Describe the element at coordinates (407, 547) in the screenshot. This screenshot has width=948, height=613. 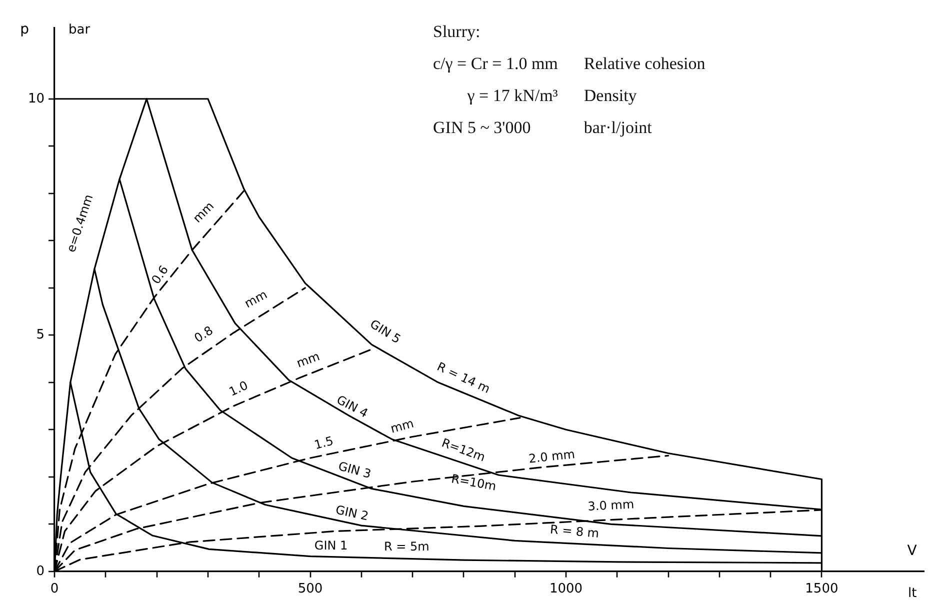
I see `annotation: R = 5m` at that location.